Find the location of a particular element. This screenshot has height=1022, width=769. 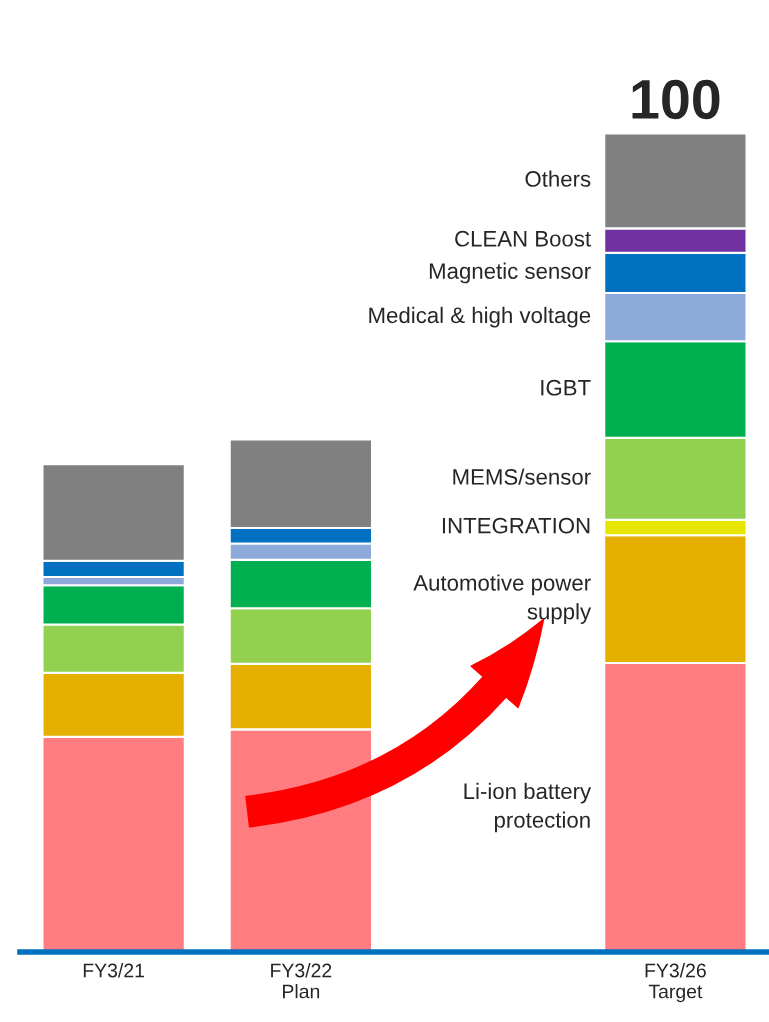

series-label: INTEGRATION is located at coordinates (516, 525).